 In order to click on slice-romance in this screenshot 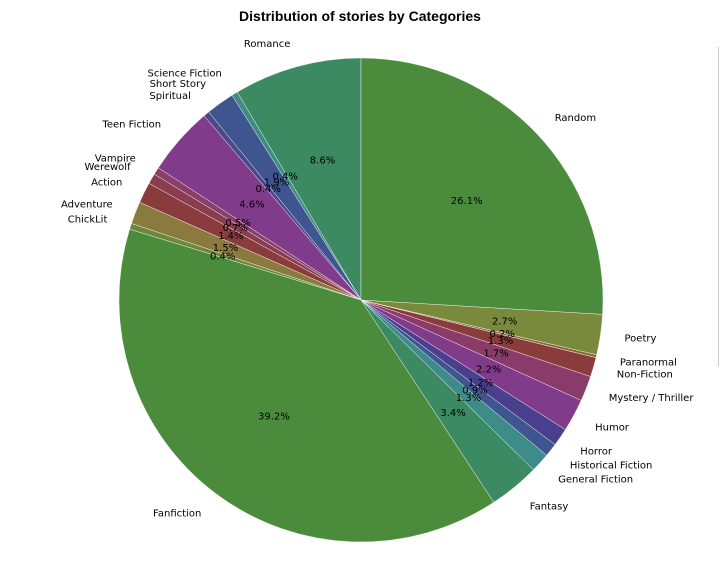, I will do `click(299, 179)`.